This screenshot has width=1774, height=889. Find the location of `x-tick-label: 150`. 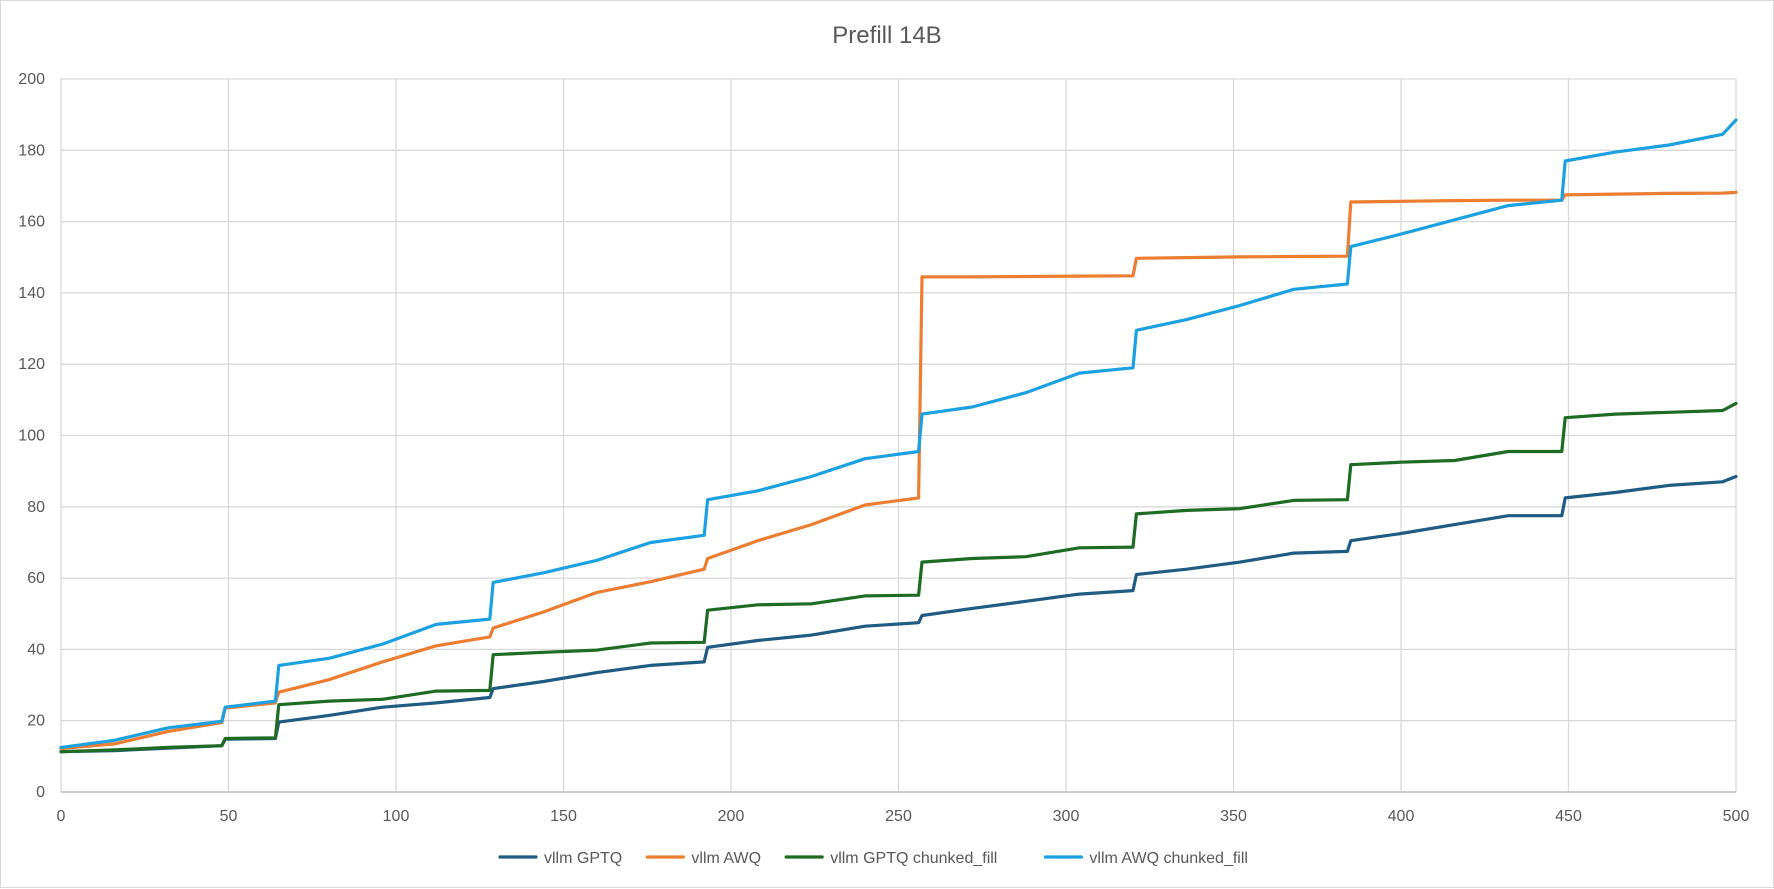

x-tick-label: 150 is located at coordinates (563, 816).